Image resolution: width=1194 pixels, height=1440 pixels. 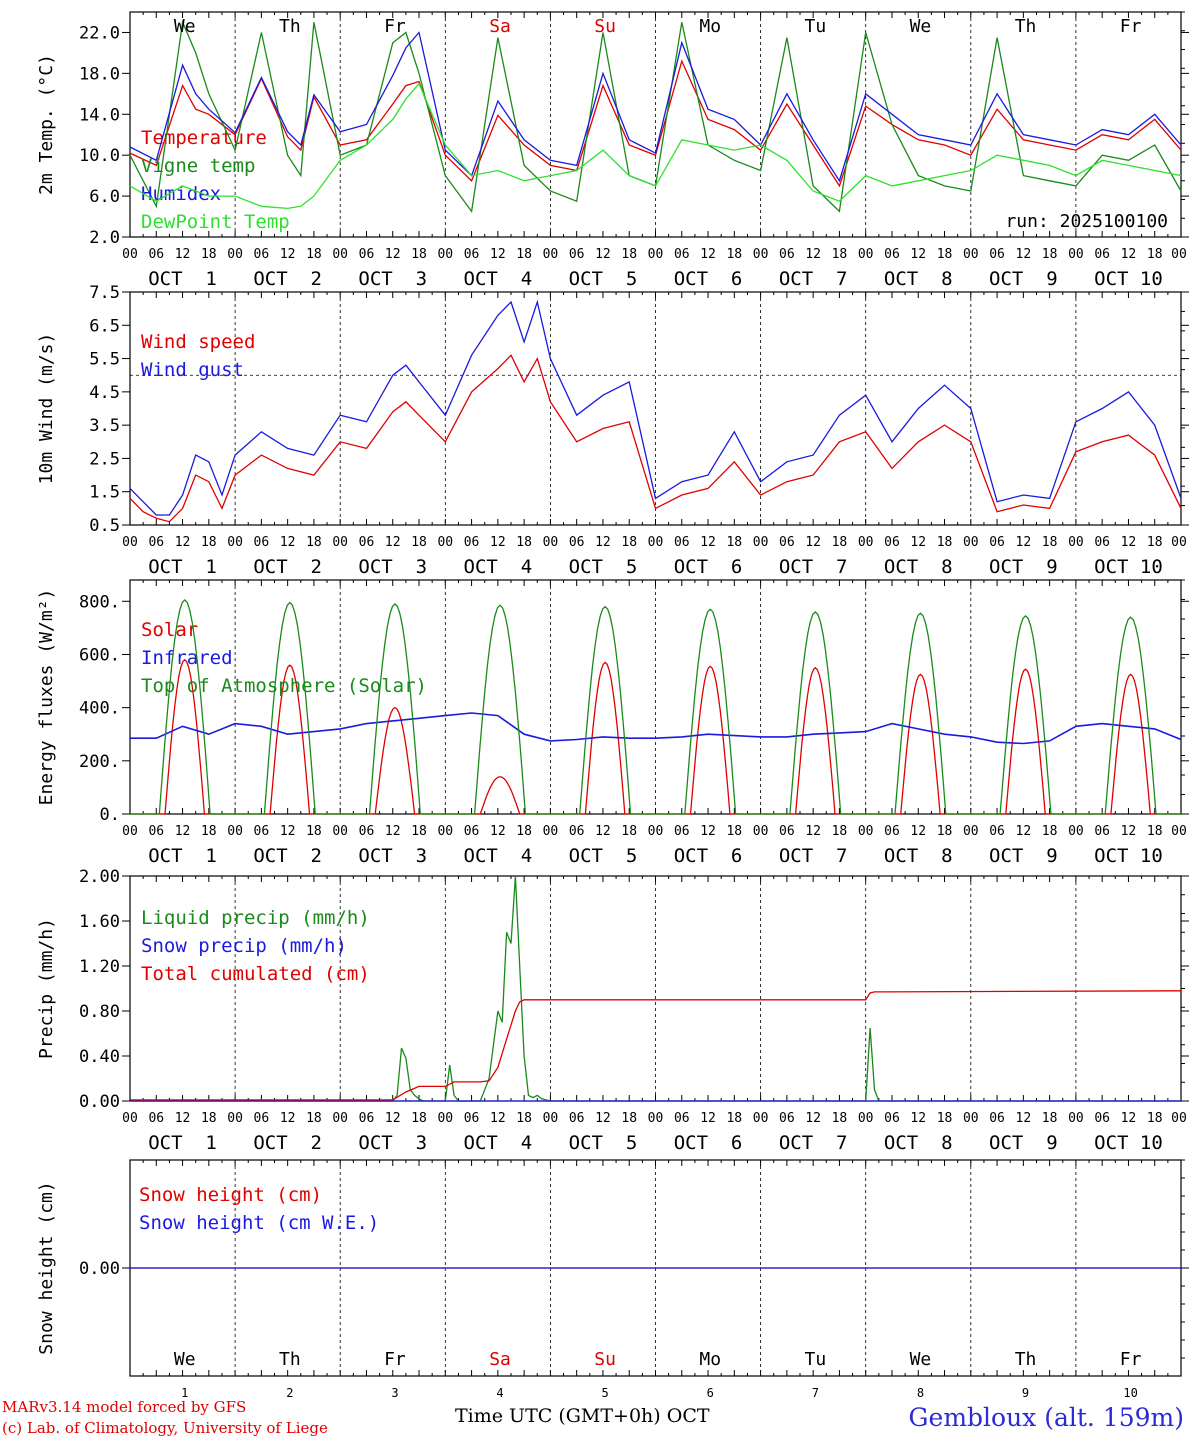 What do you see at coordinates (813, 279) in the screenshot?
I see `date-label: OCT 7` at bounding box center [813, 279].